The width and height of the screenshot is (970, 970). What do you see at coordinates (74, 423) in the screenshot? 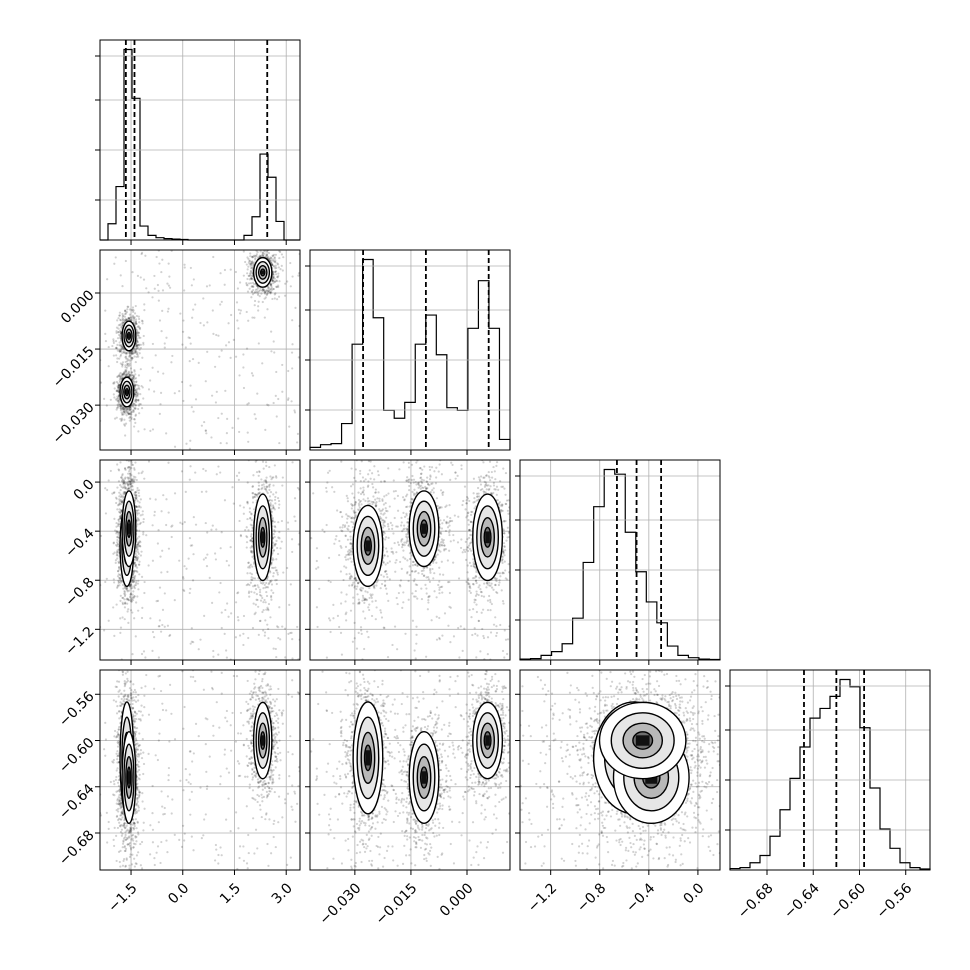
I see `ytick-label: −0.030` at bounding box center [74, 423].